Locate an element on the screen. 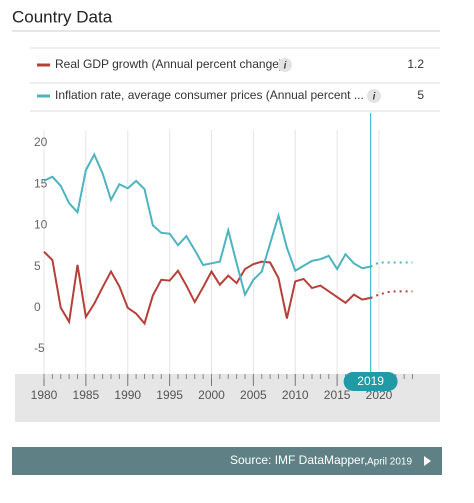 This screenshot has height=503, width=474. year-pill-label: 2019 is located at coordinates (370, 381).